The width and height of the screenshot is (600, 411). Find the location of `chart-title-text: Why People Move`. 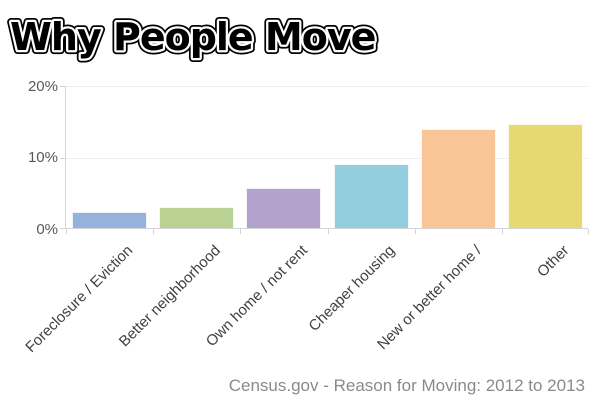

chart-title-text: Why People Move is located at coordinates (192, 37).